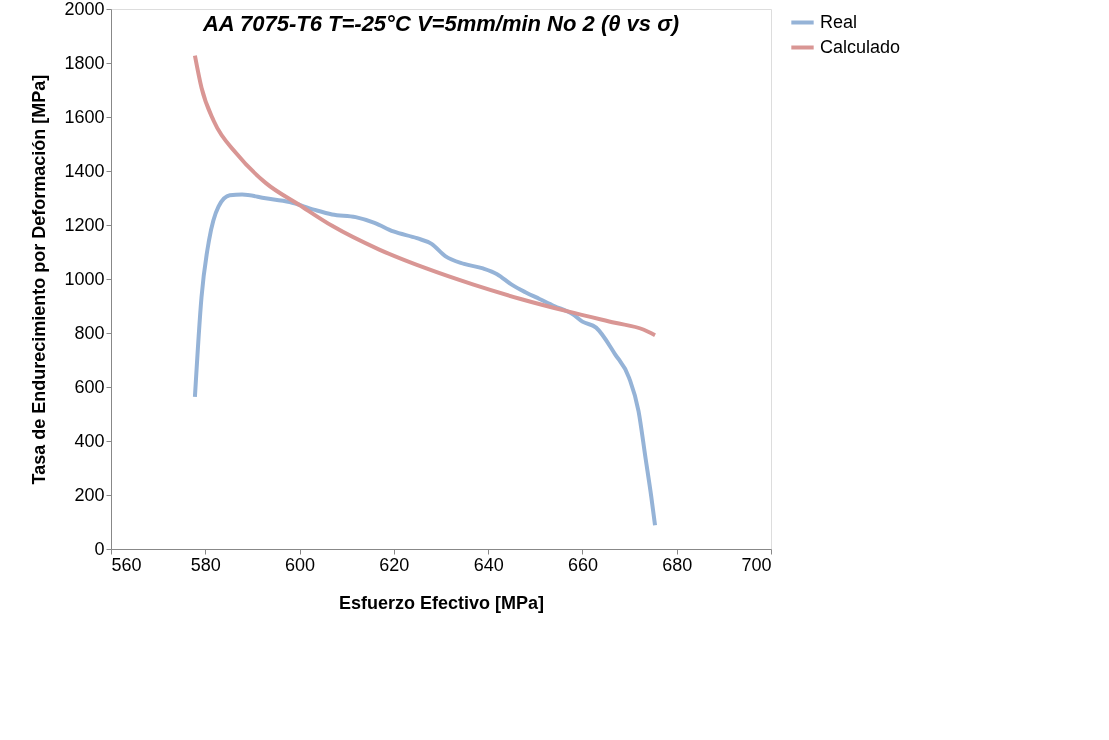 The height and width of the screenshot is (740, 1109). What do you see at coordinates (205, 564) in the screenshot?
I see `x-tick-label: 580` at bounding box center [205, 564].